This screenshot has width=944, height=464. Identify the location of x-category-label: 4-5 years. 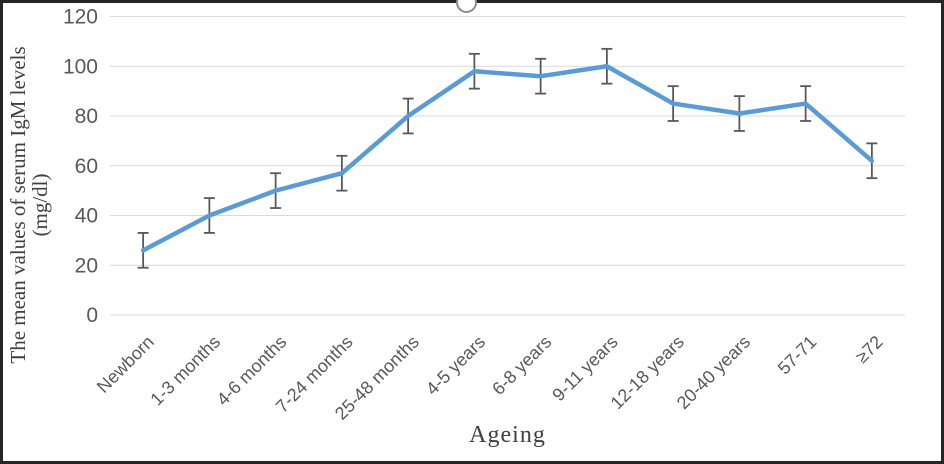
(455, 365).